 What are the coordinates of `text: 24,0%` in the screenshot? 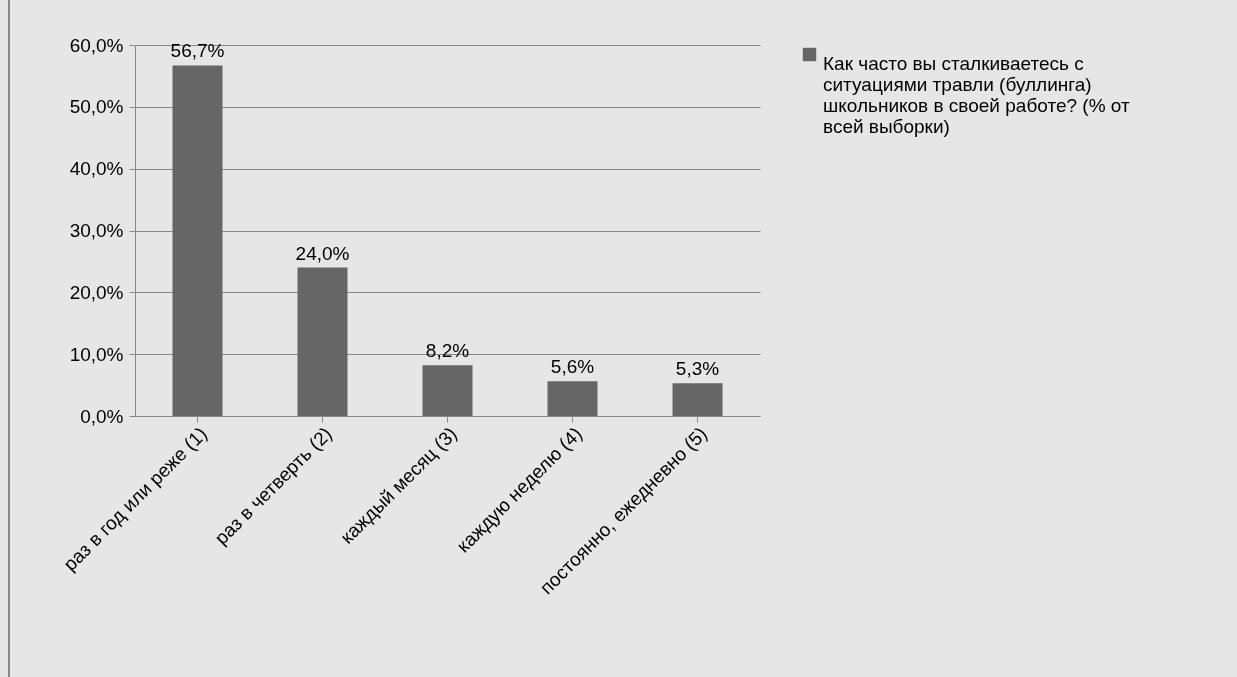 It's located at (322, 253).